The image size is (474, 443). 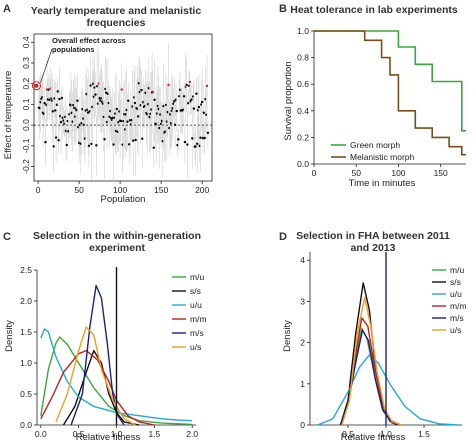 I want to click on panel-d-title-line1: Selection in FHA between 2011, so click(x=373, y=236).